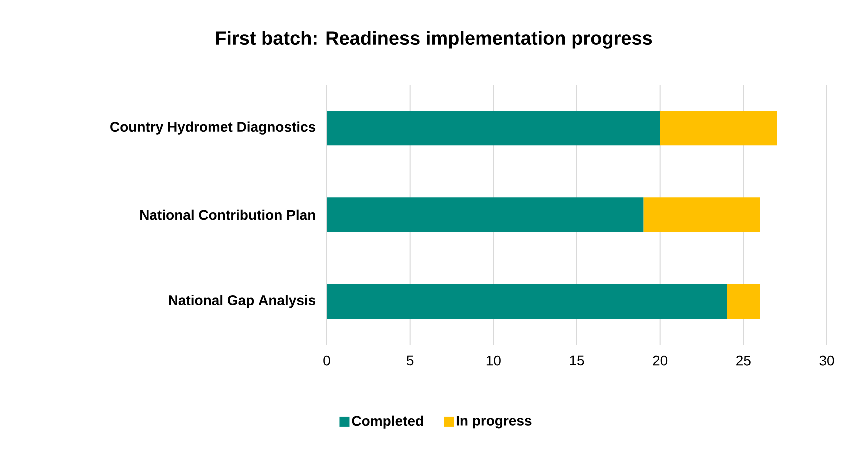 Image resolution: width=850 pixels, height=452 pixels. Describe the element at coordinates (660, 361) in the screenshot. I see `x-tick-label: 20` at that location.